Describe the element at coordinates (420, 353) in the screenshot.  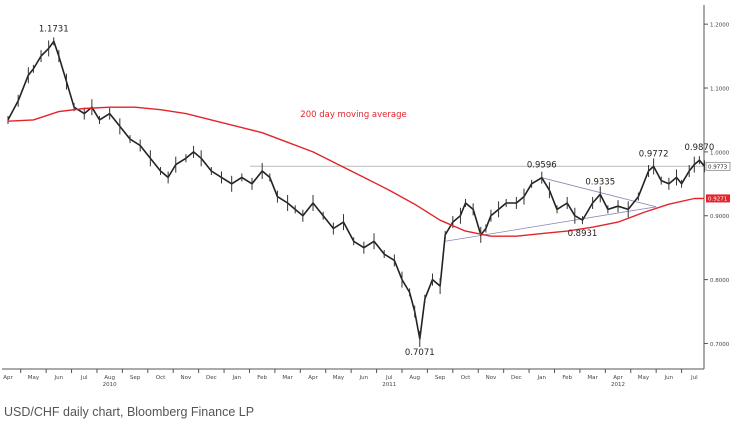
I see `price-annotation: 0.7071` at that location.